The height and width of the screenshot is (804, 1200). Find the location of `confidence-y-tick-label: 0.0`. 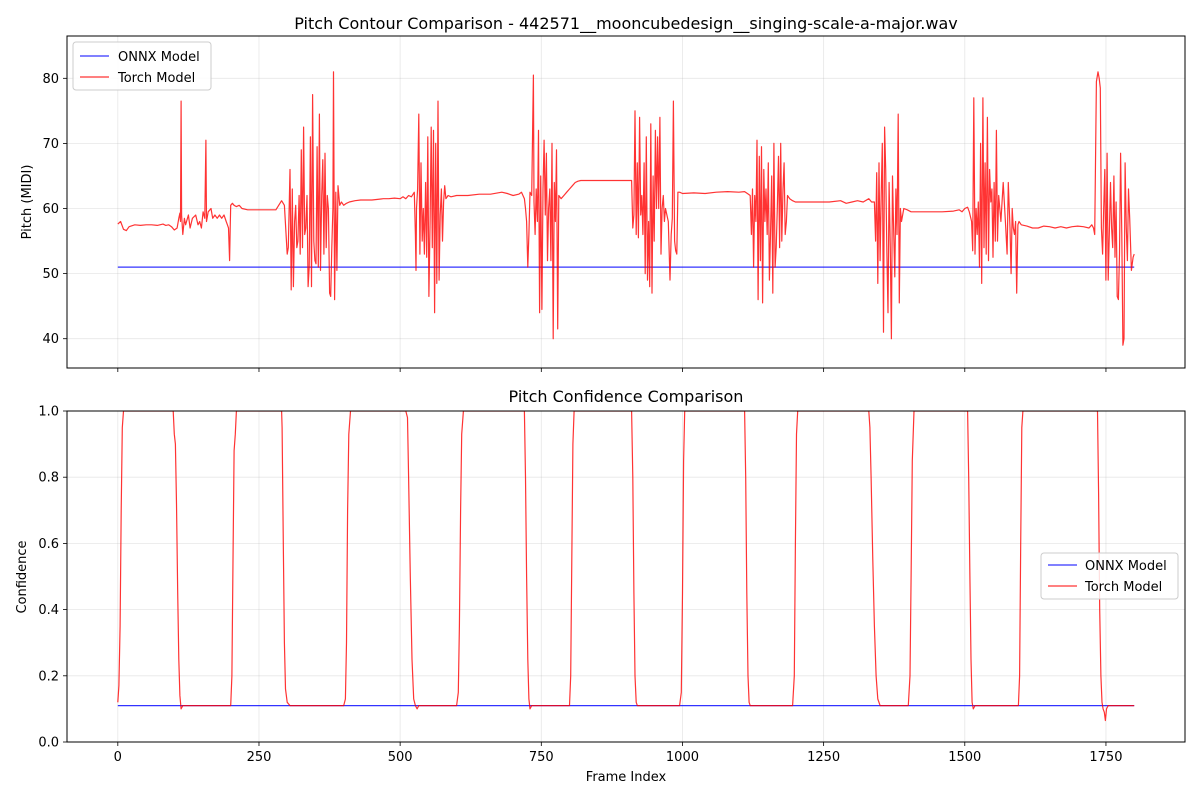

confidence-y-tick-label: 0.0 is located at coordinates (48, 743).